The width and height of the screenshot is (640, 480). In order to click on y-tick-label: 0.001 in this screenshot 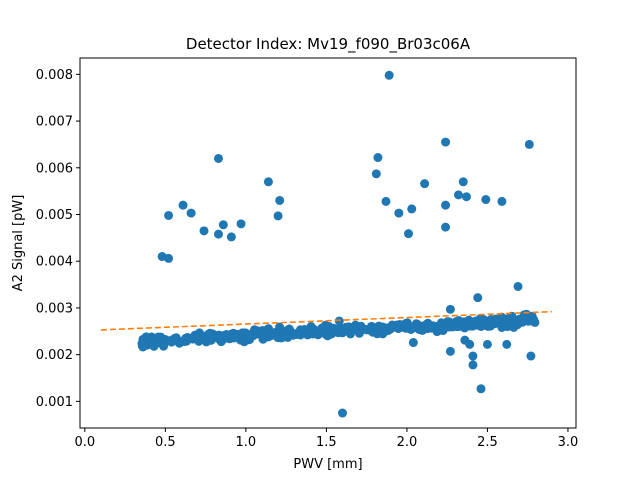, I will do `click(54, 402)`.